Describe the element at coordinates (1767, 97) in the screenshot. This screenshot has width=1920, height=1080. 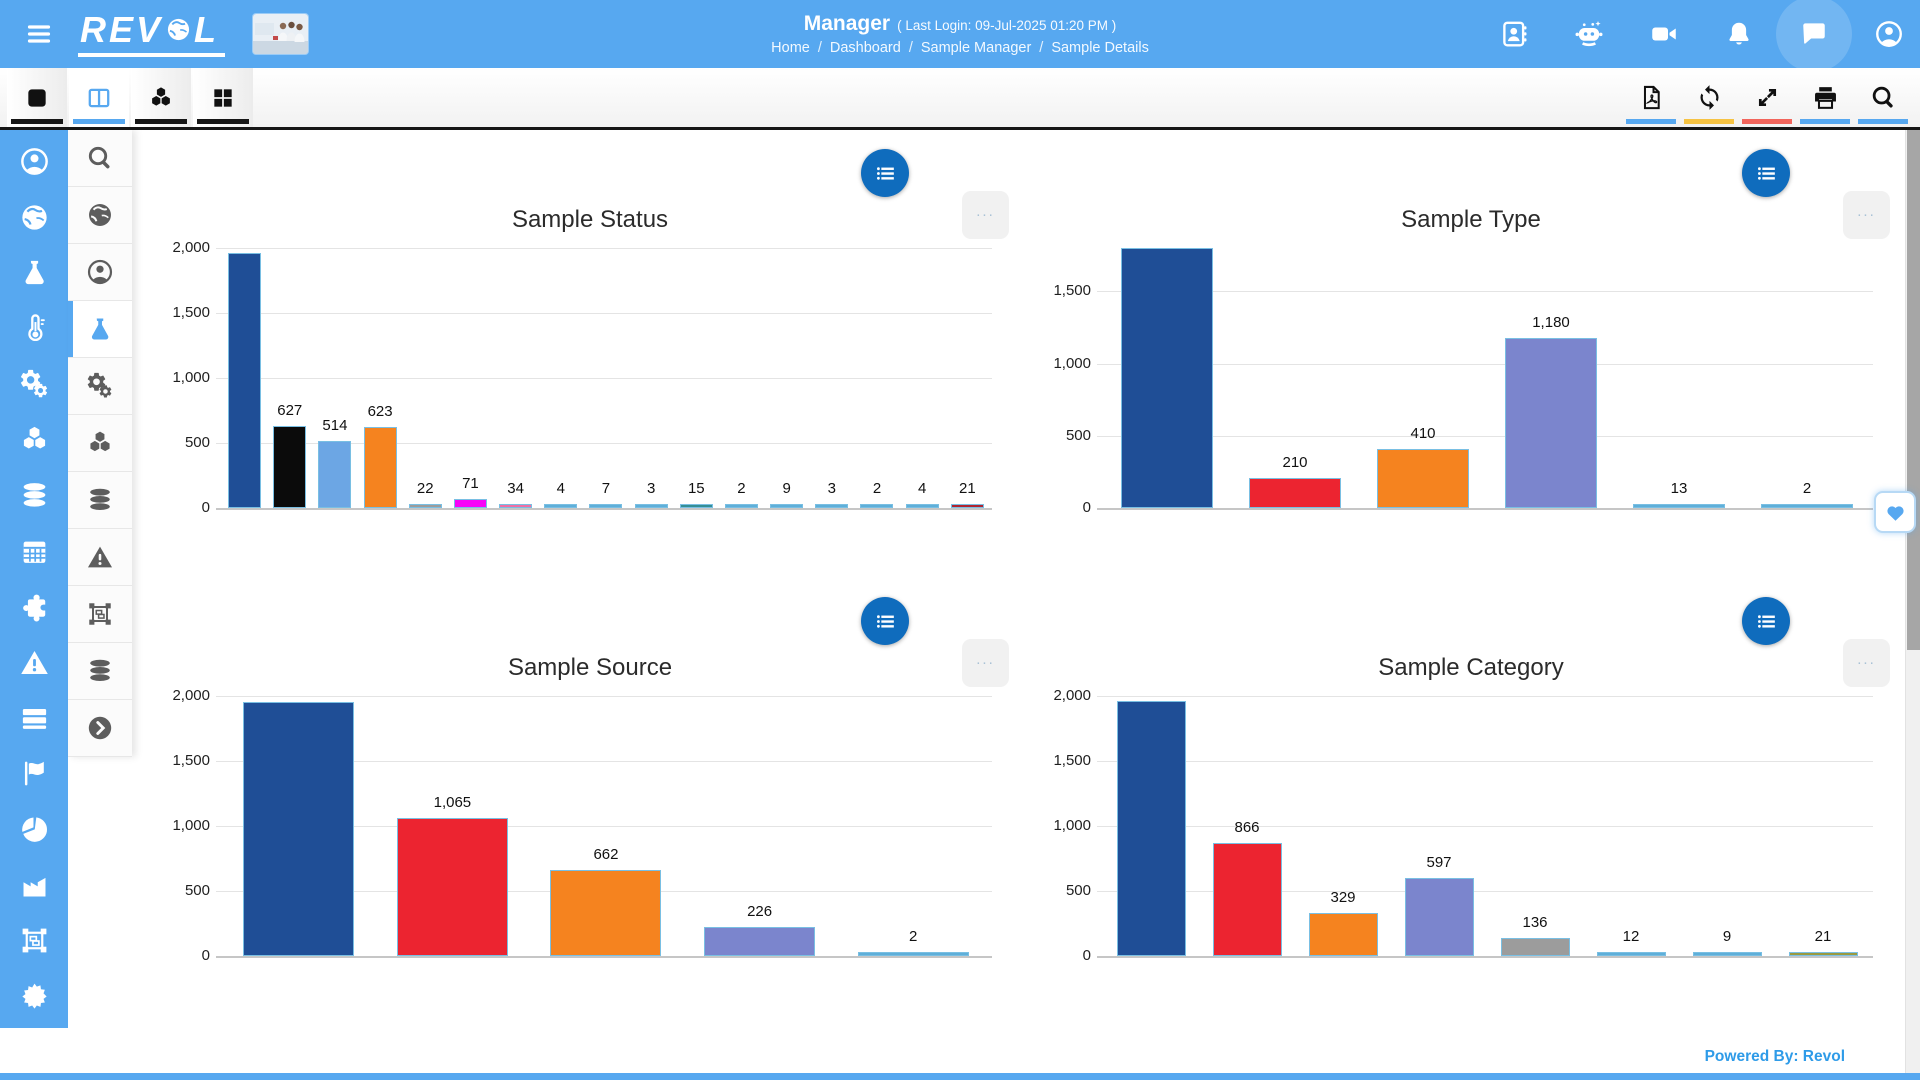
I see `toolbar-expand-button` at that location.